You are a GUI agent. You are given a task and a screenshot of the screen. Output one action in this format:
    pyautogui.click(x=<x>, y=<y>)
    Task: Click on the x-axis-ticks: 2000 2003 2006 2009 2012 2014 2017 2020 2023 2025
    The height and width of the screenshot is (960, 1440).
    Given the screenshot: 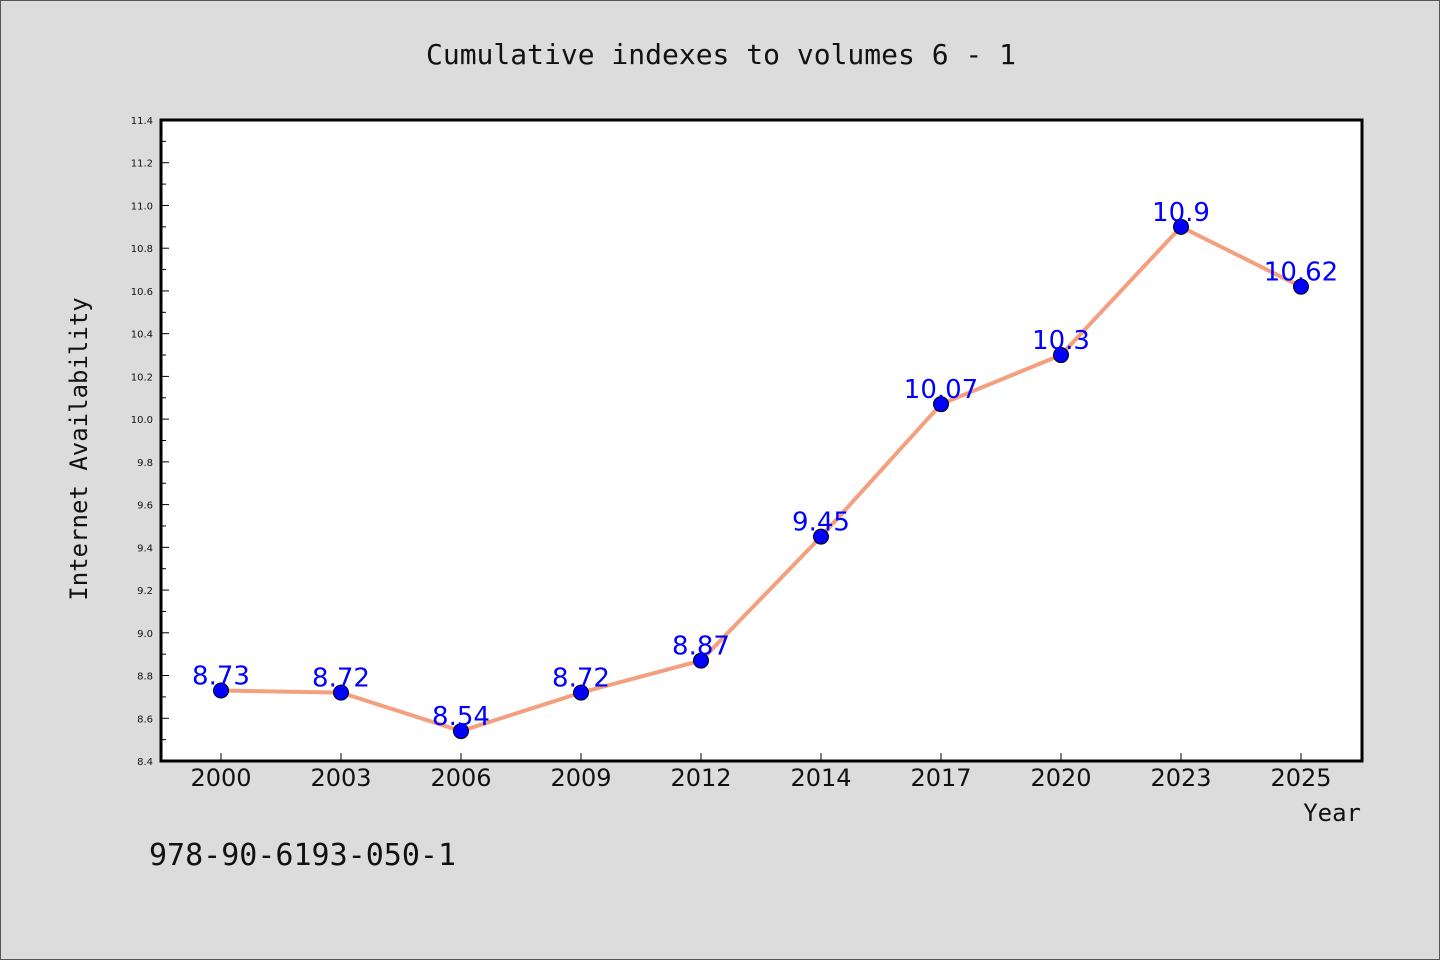 What is the action you would take?
    pyautogui.click(x=761, y=772)
    